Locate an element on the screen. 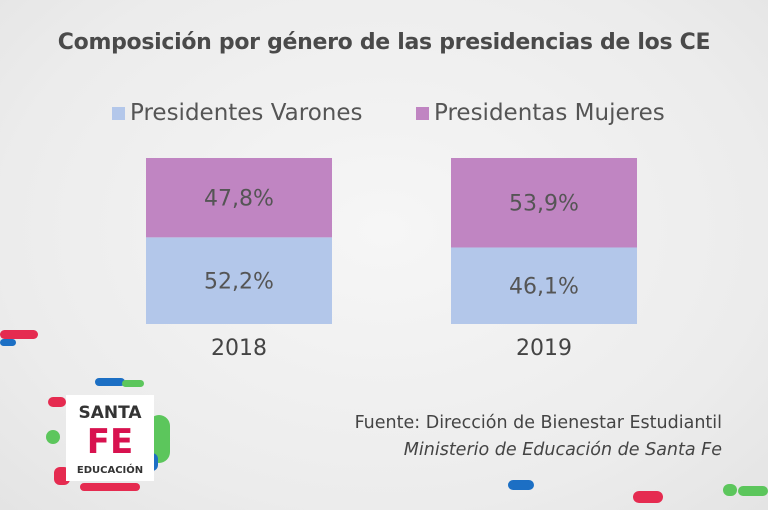 The width and height of the screenshot is (768, 510). logo-text-educacion: EDUCACIÓN is located at coordinates (110, 469).